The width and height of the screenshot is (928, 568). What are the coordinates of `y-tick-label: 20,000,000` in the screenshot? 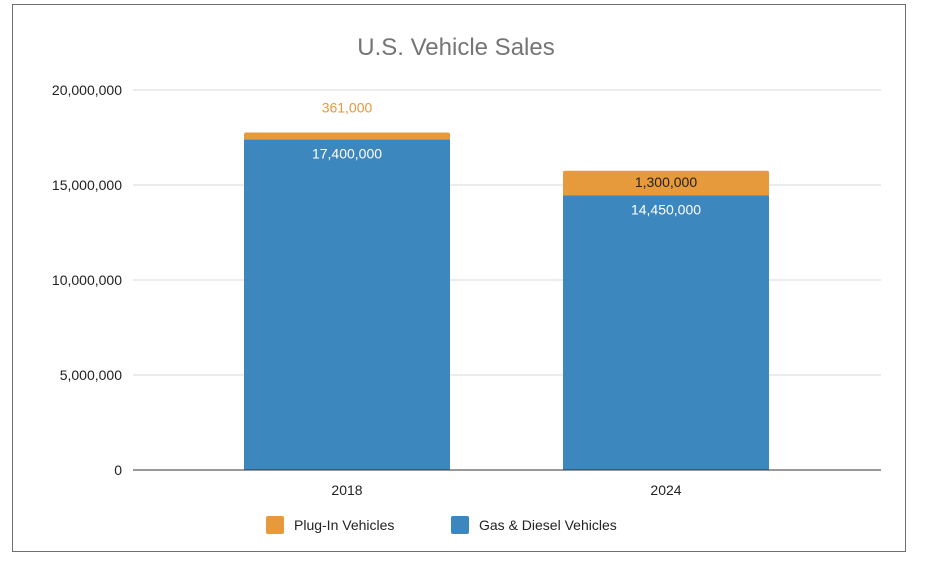 It's located at (87, 90).